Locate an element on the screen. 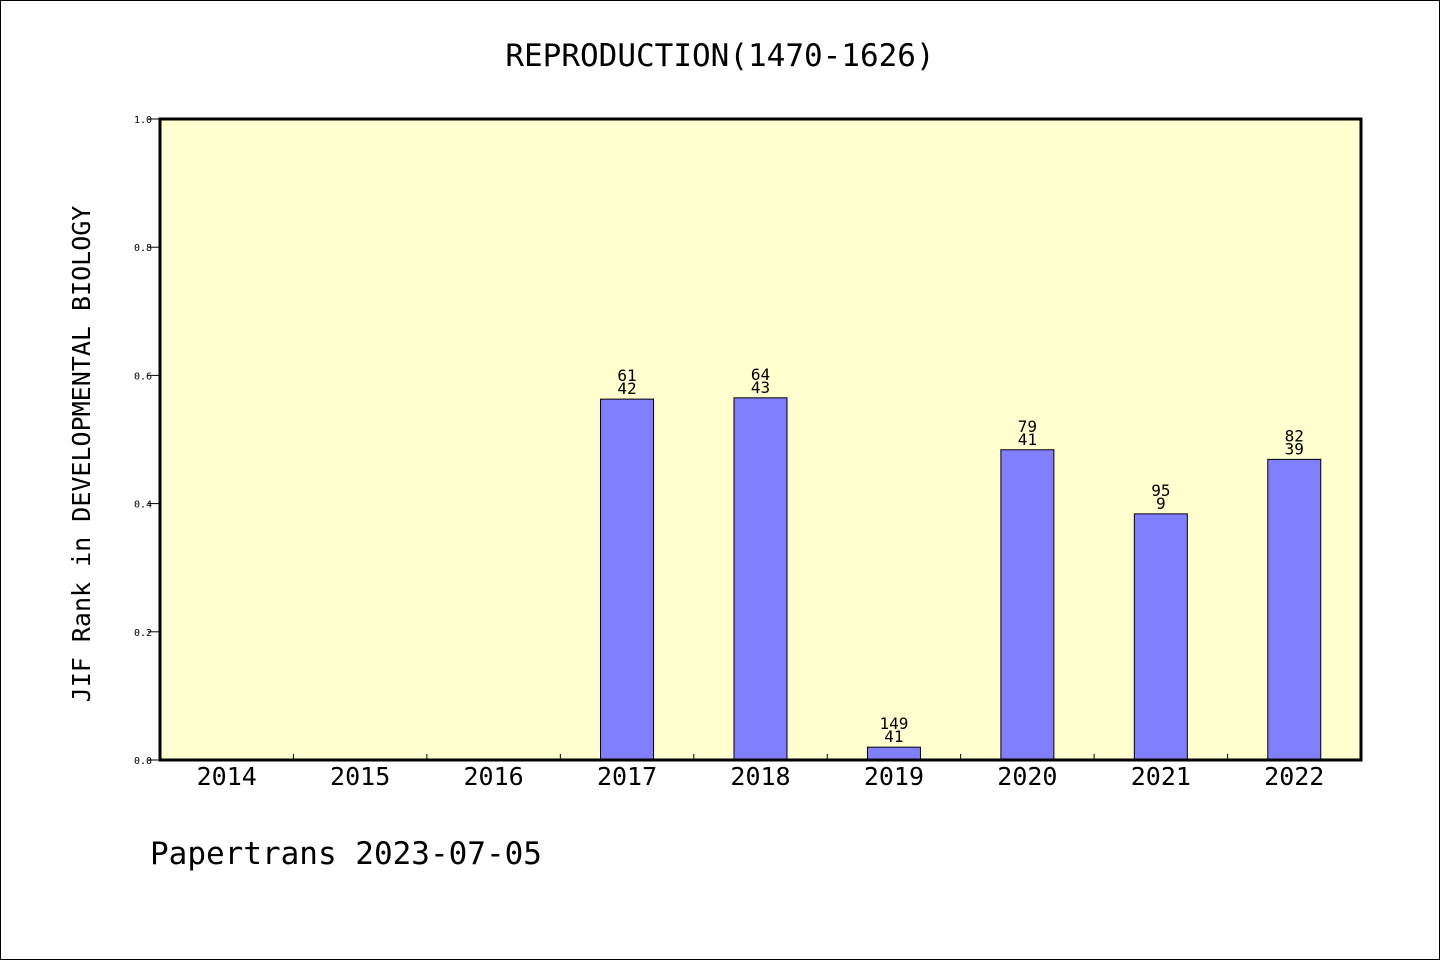 The image size is (1440, 960). bar-2019 is located at coordinates (893, 753).